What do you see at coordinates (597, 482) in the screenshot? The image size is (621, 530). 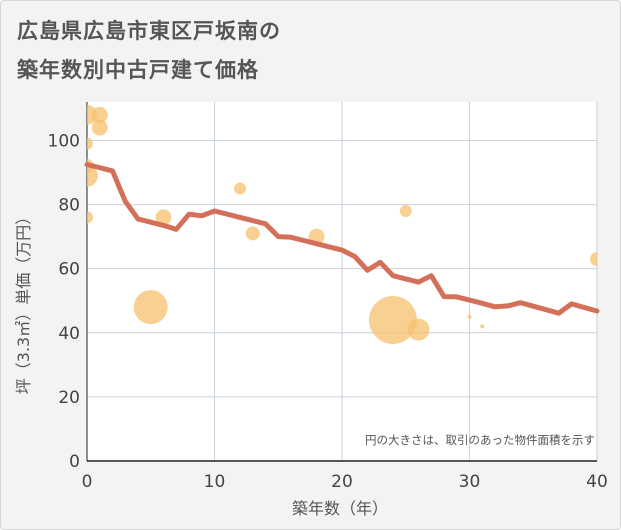 I see `x-tick-label: 40` at bounding box center [597, 482].